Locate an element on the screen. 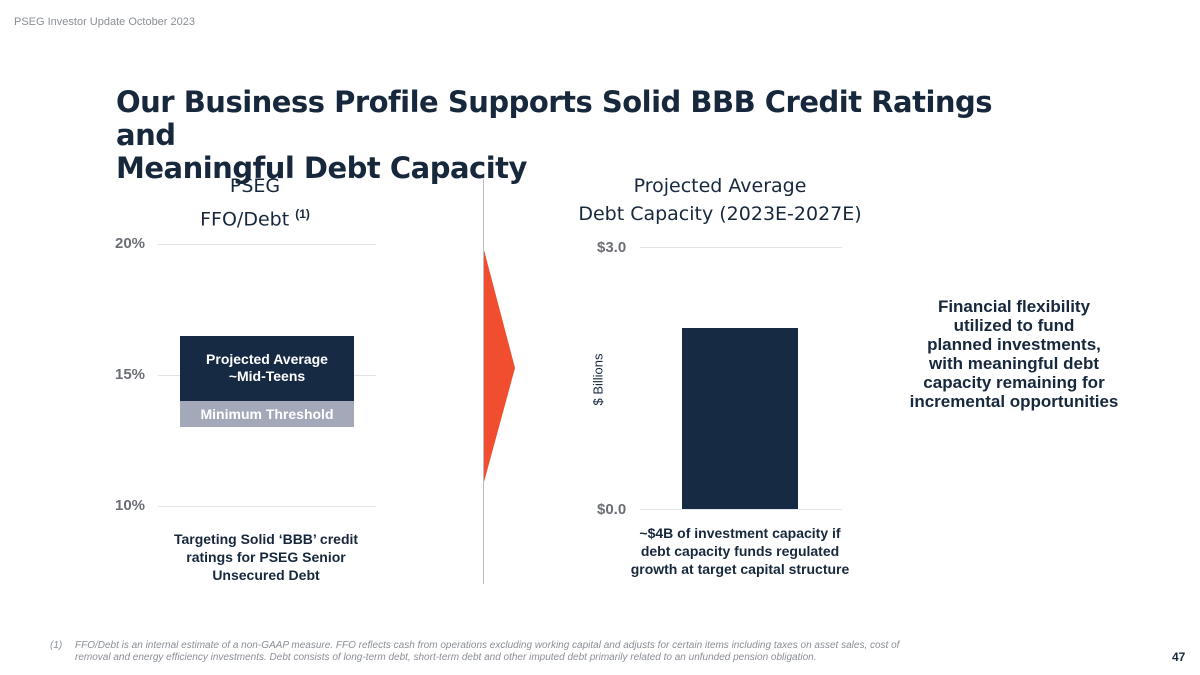 This screenshot has height=675, width=1200. minimum-threshold-bar: Minimum Threshold is located at coordinates (267, 414).